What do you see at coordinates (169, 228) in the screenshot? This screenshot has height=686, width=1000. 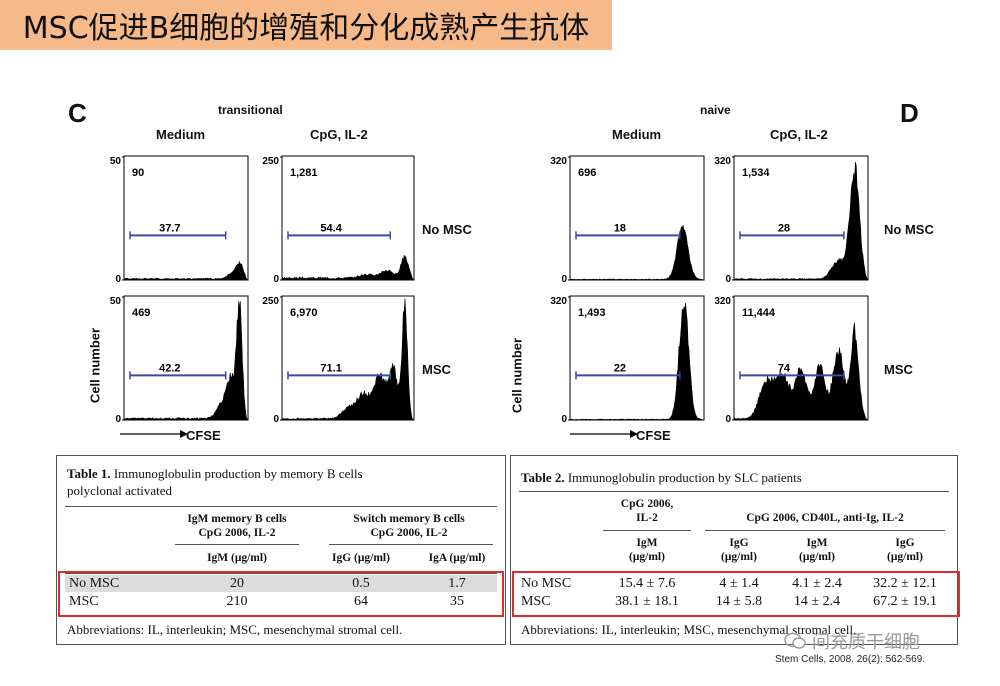 I see `gate-percent: 37.7` at bounding box center [169, 228].